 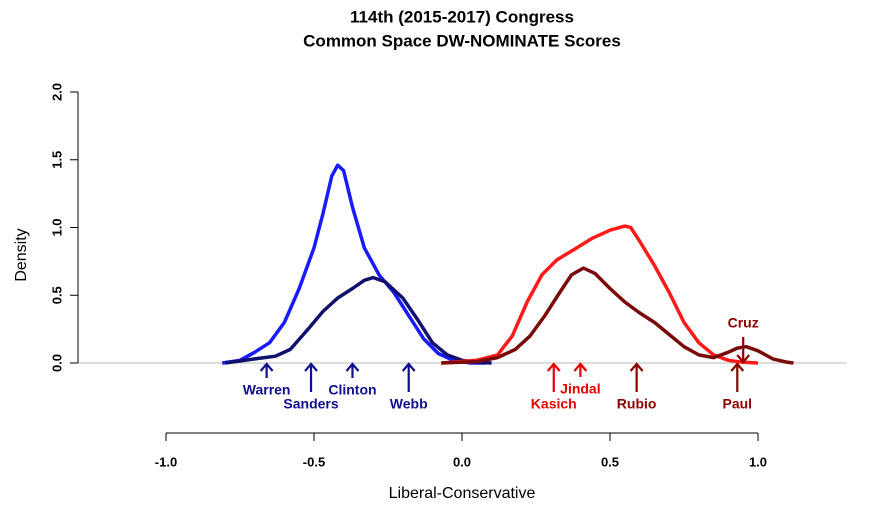 What do you see at coordinates (267, 390) in the screenshot?
I see `annotation-label: Warren` at bounding box center [267, 390].